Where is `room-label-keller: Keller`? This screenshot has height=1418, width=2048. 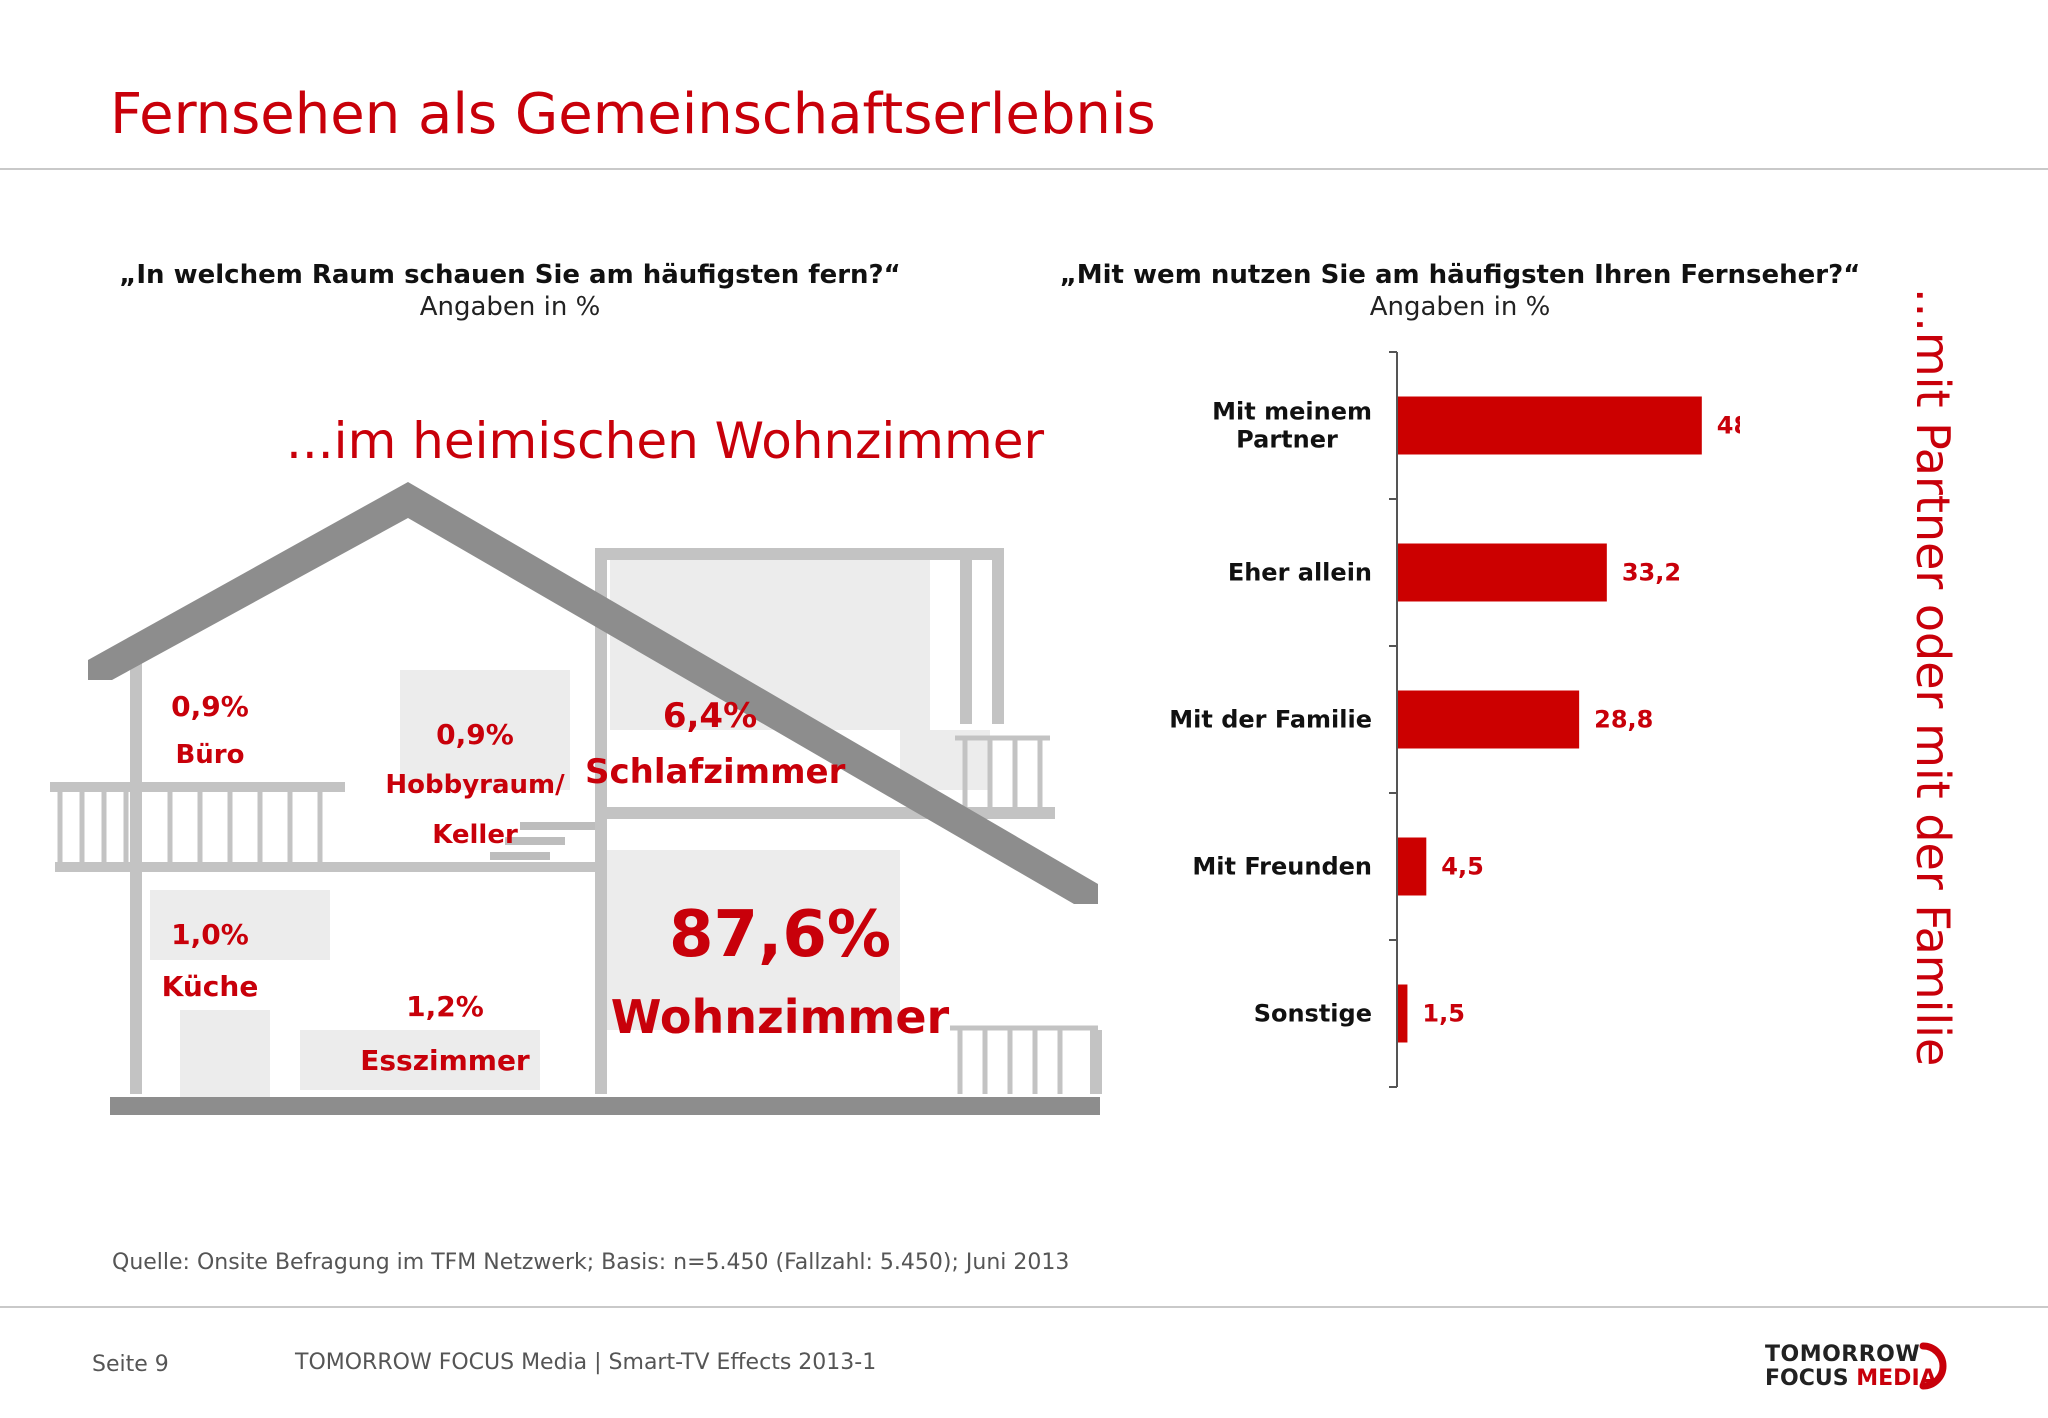
room-label-keller: Keller is located at coordinates (475, 835).